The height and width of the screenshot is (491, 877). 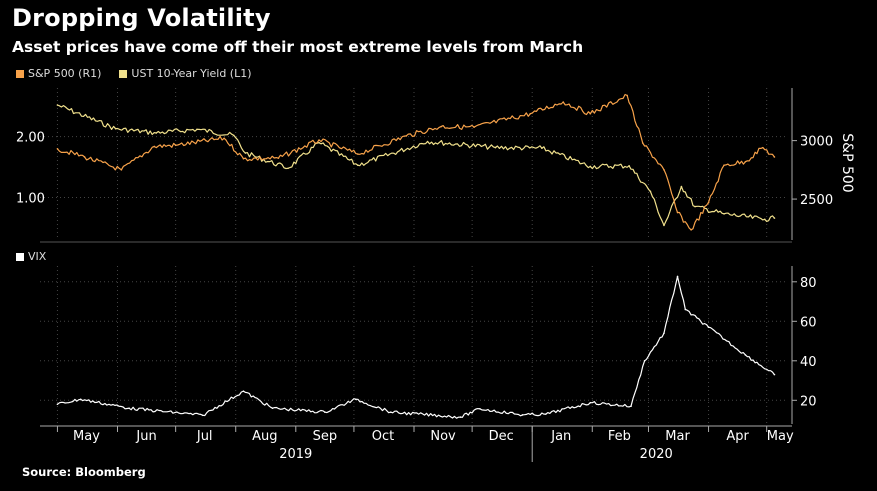 I want to click on tick-month-0: May, so click(x=86, y=436).